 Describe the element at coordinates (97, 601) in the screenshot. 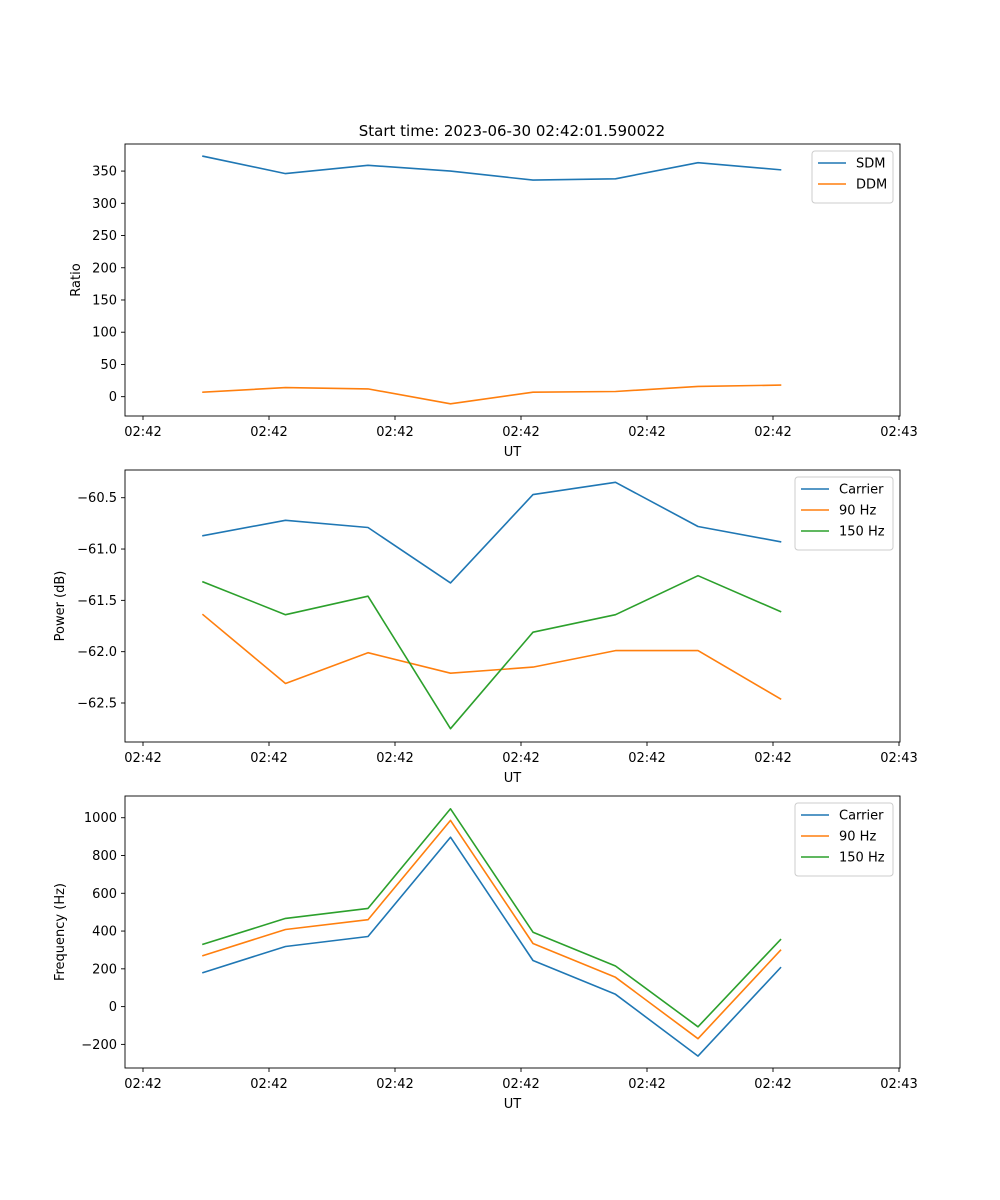

I see `y-tick-label: −61.5` at that location.